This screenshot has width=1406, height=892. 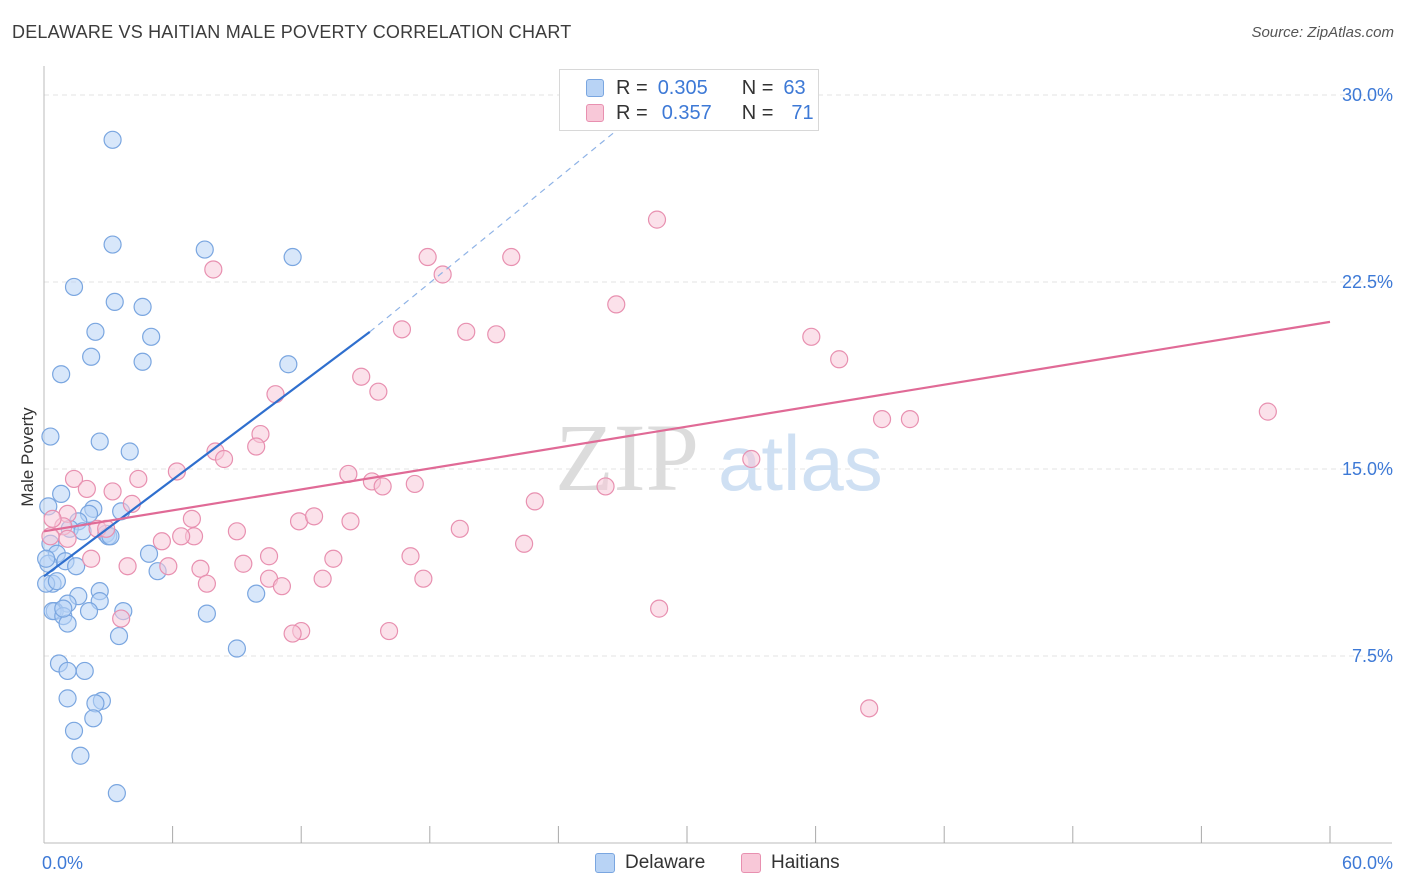 I want to click on haitians-legend-swatch, so click(x=751, y=863).